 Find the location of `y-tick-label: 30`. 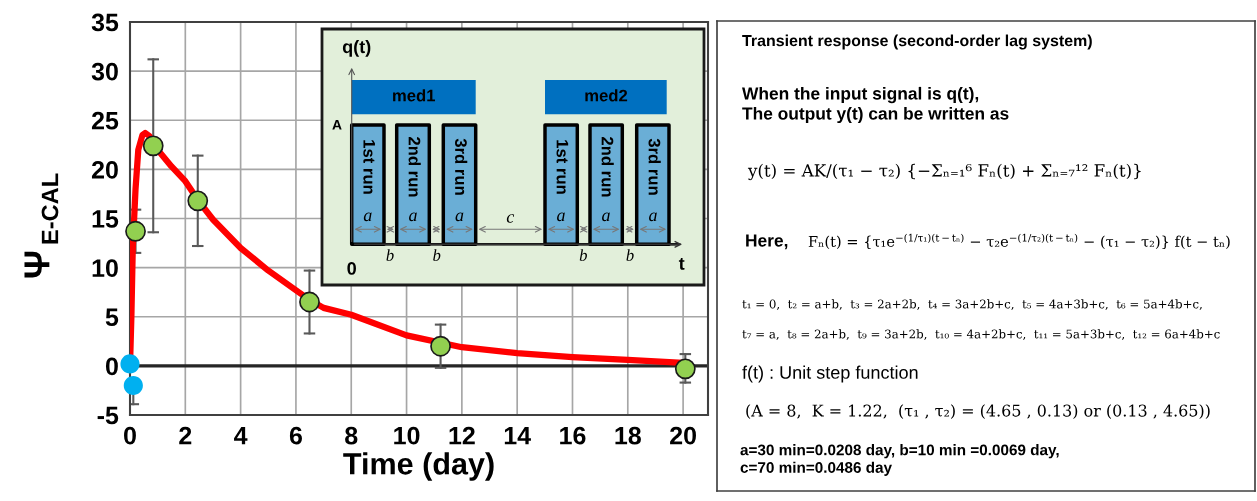

y-tick-label: 30 is located at coordinates (104, 71).